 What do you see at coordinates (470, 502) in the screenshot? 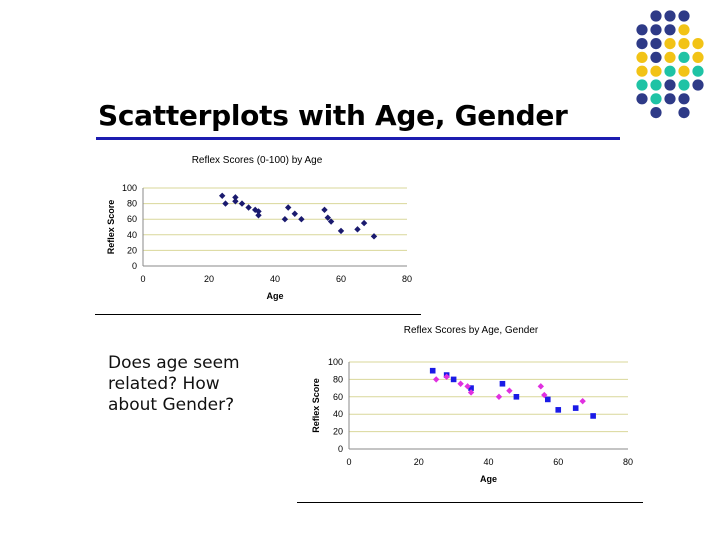
I see `chart2-bottom-rule` at bounding box center [470, 502].